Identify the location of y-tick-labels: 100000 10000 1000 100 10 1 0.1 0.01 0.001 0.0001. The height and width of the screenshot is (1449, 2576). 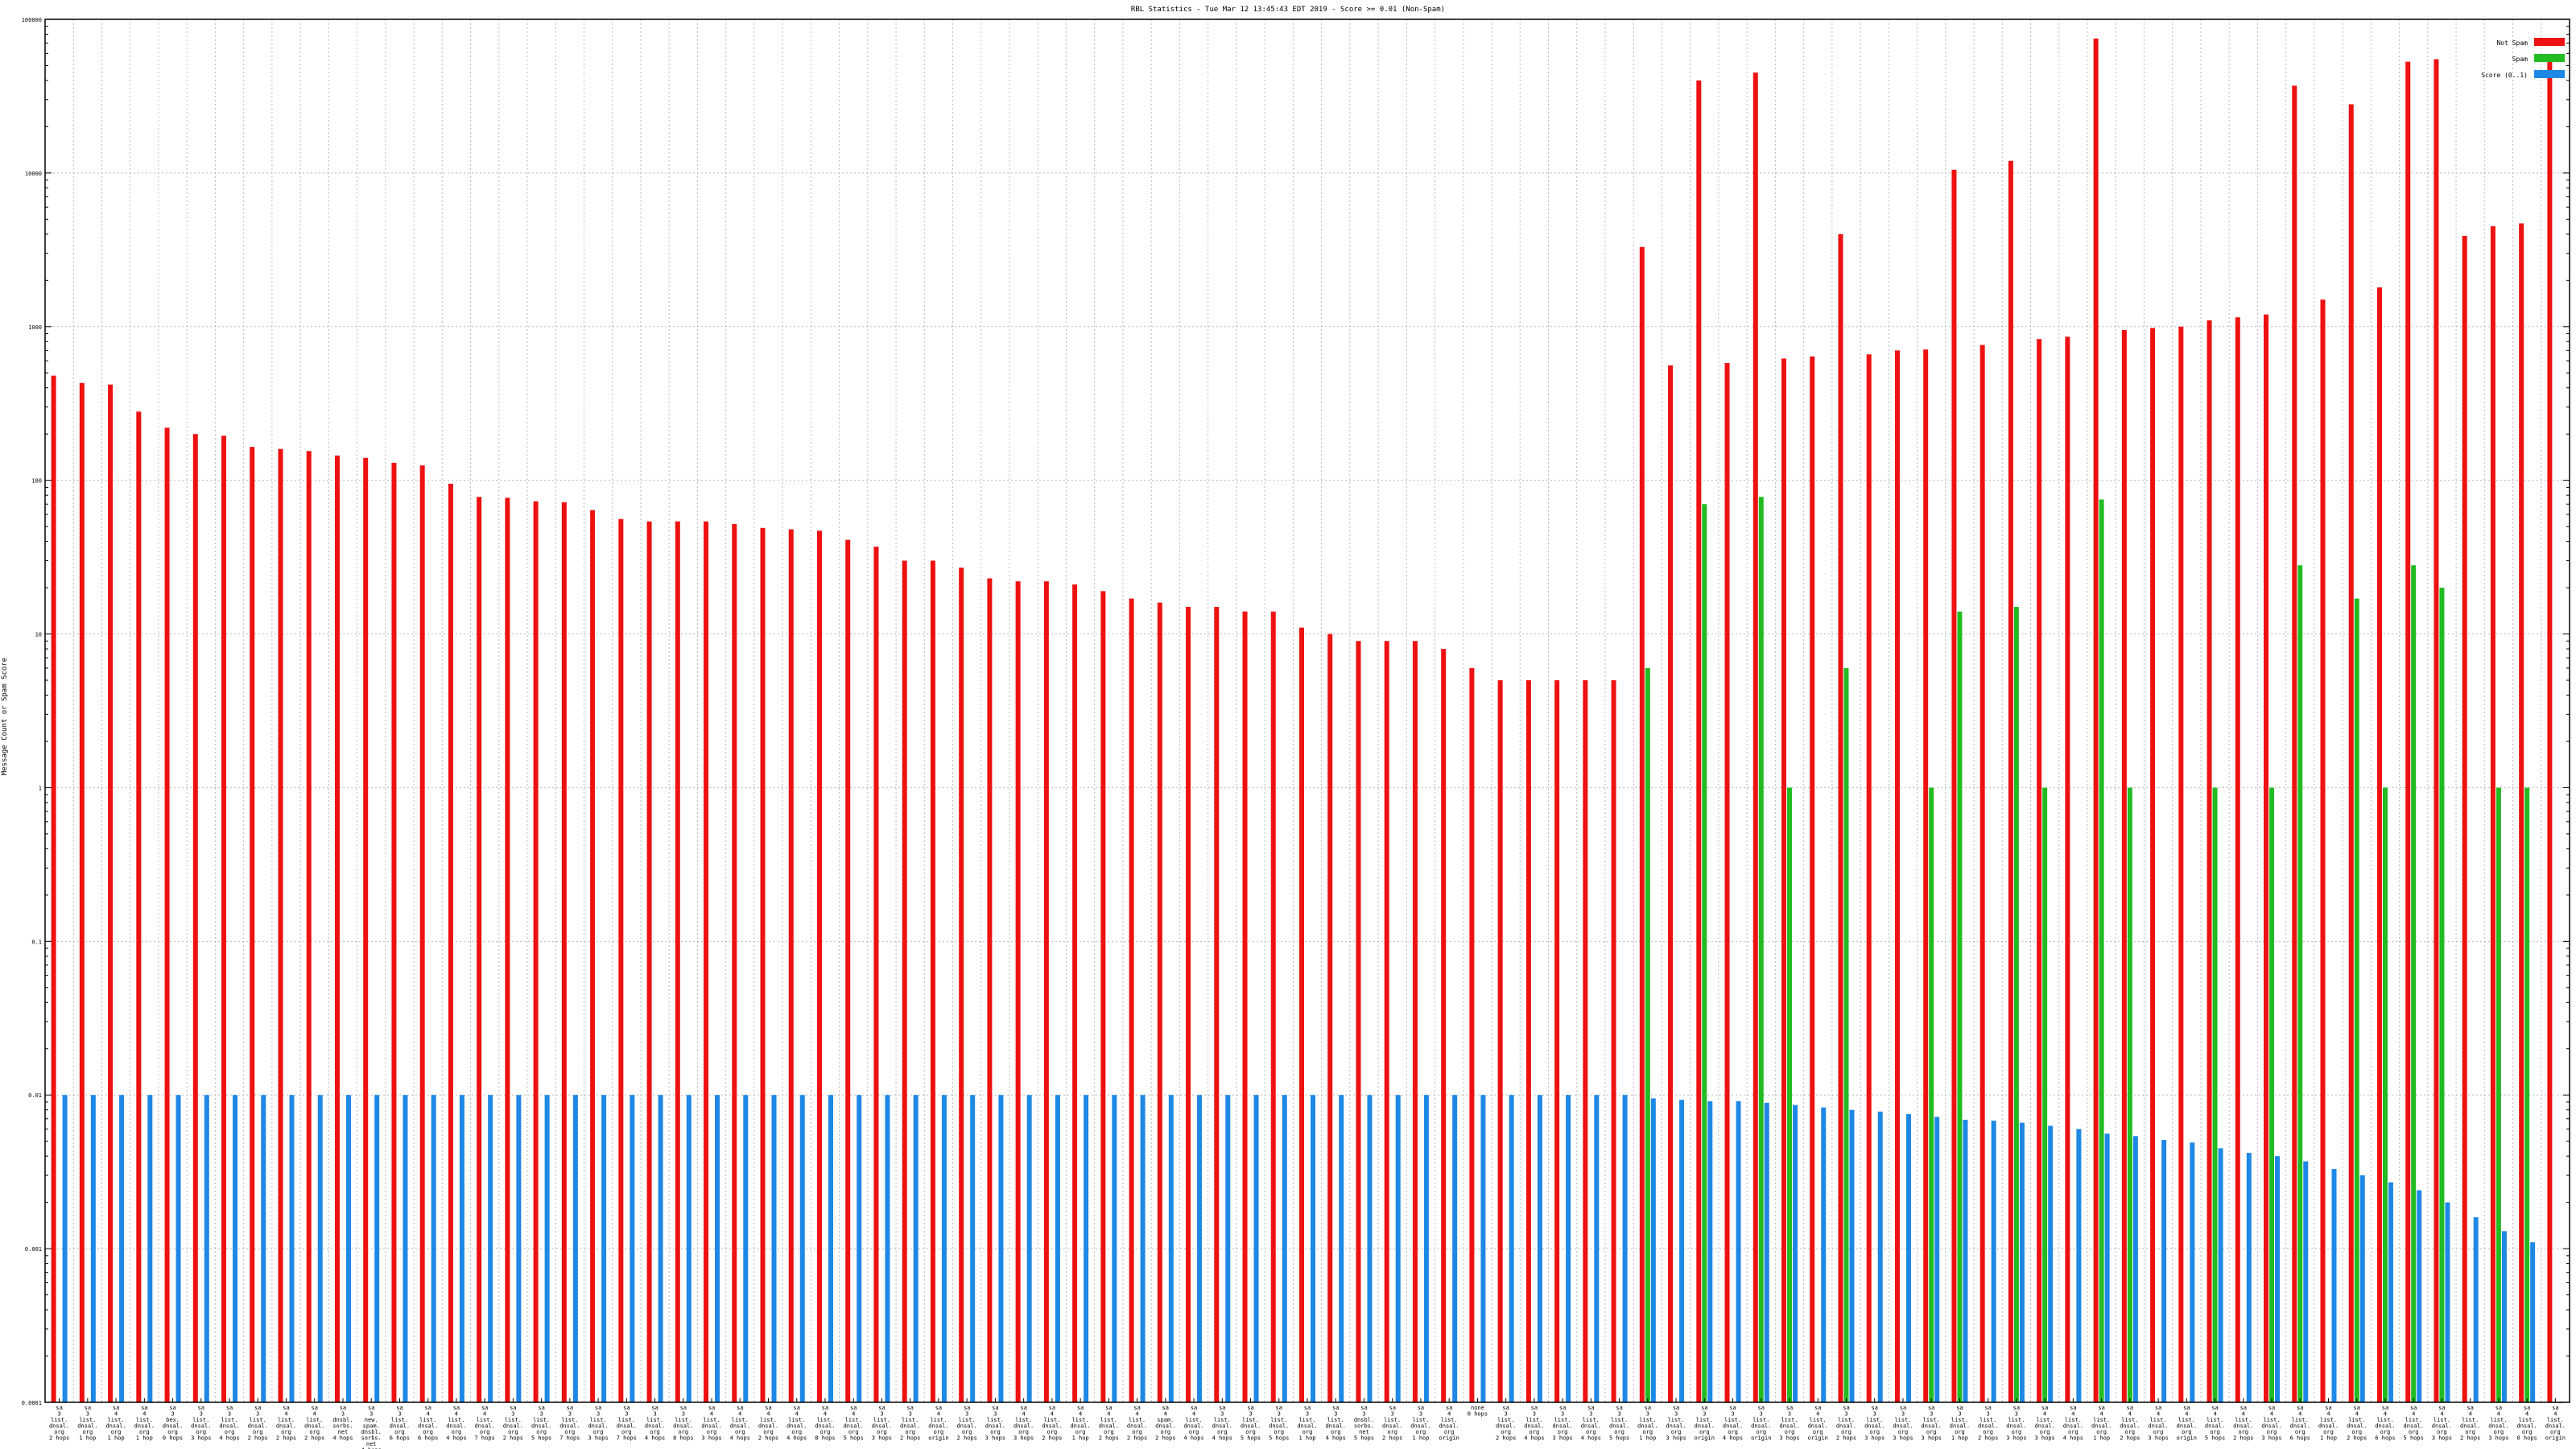
(32, 711).